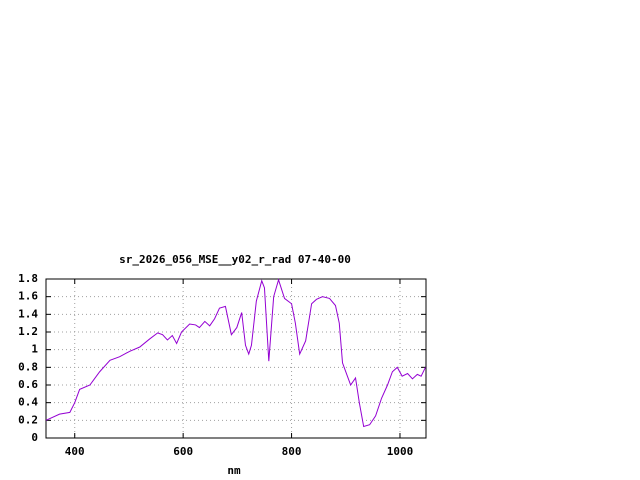 The width and height of the screenshot is (640, 480). Describe the element at coordinates (34, 349) in the screenshot. I see `y-tick-label: 1` at that location.